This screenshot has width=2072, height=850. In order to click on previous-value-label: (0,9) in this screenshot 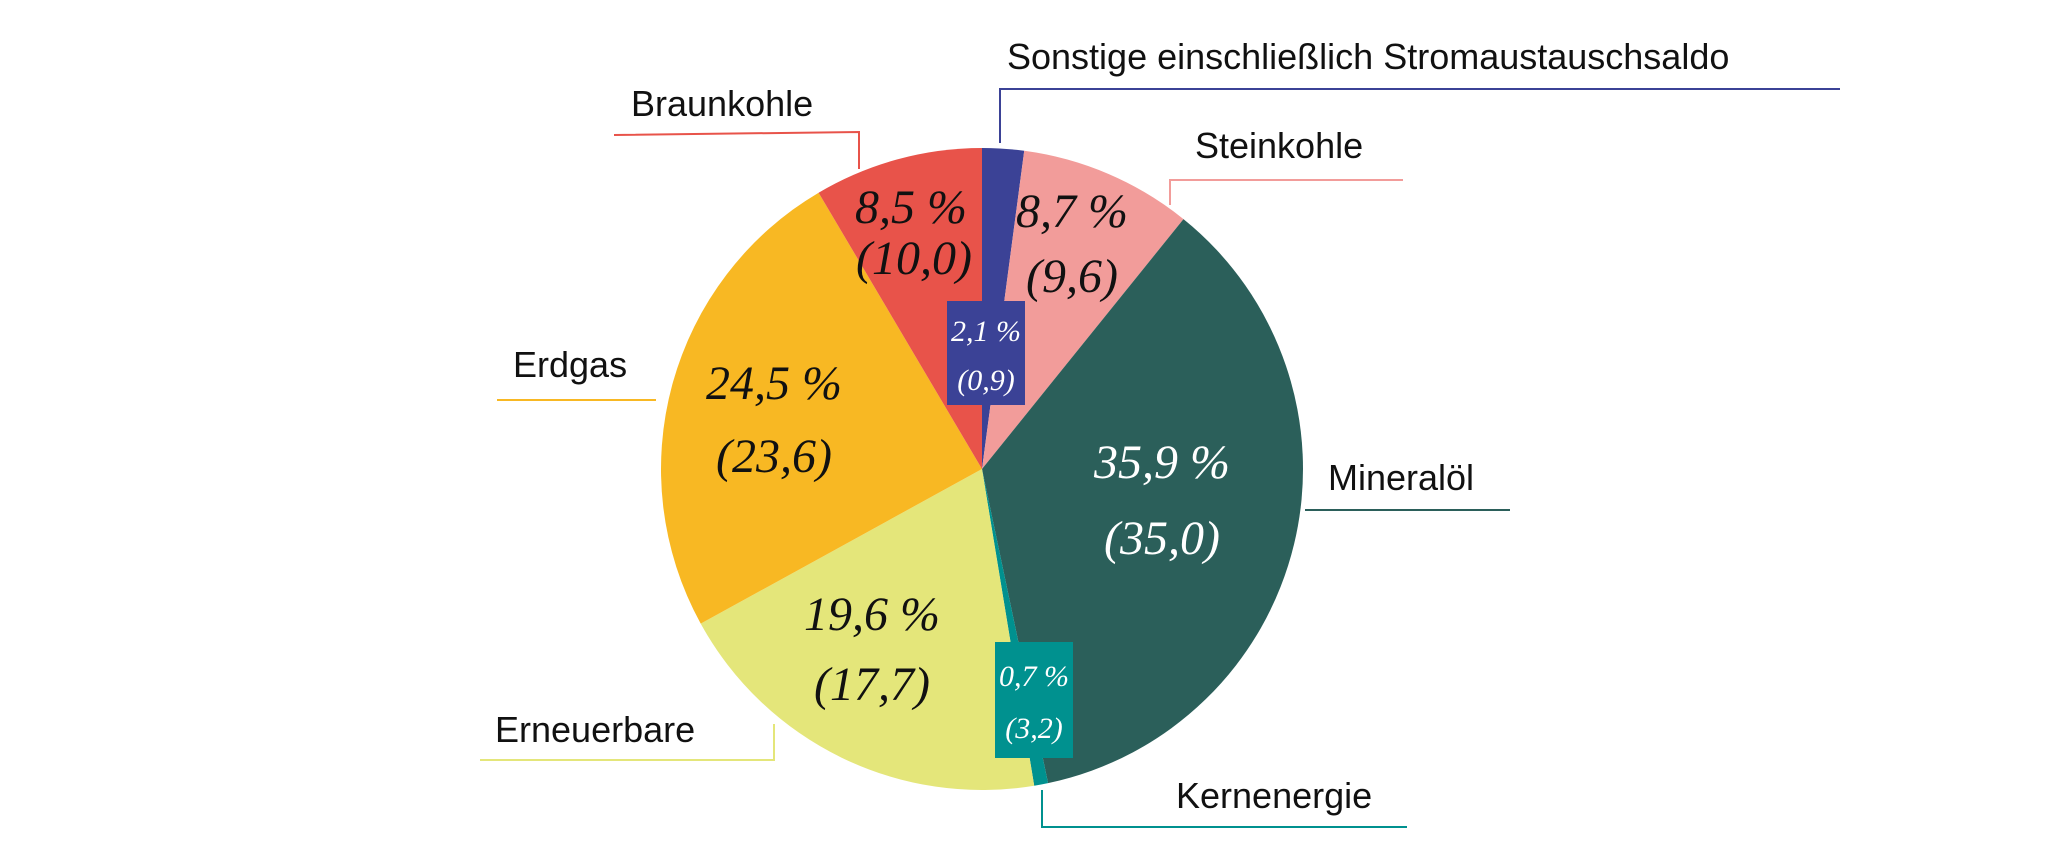, I will do `click(985, 380)`.